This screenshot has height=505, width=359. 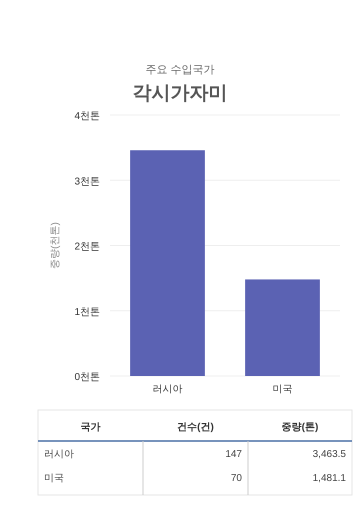 I want to click on y-axis-title: 중량(천톤), so click(x=55, y=245).